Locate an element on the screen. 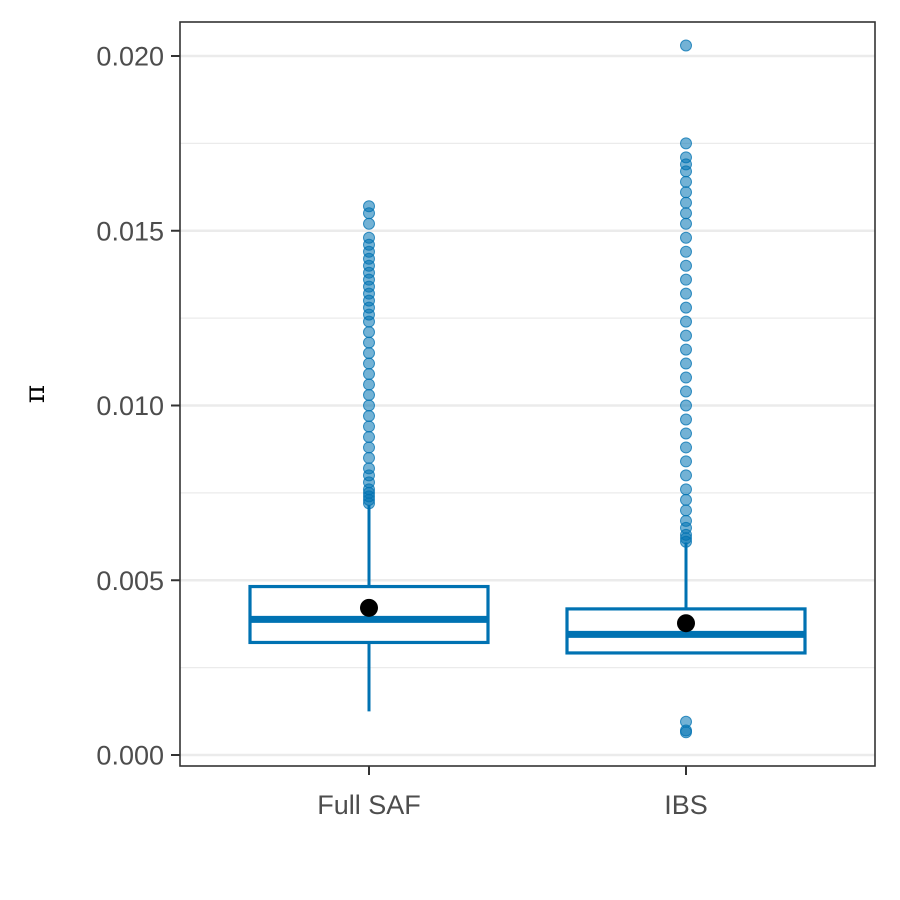  x-tick-label: Full SAF is located at coordinates (369, 805).